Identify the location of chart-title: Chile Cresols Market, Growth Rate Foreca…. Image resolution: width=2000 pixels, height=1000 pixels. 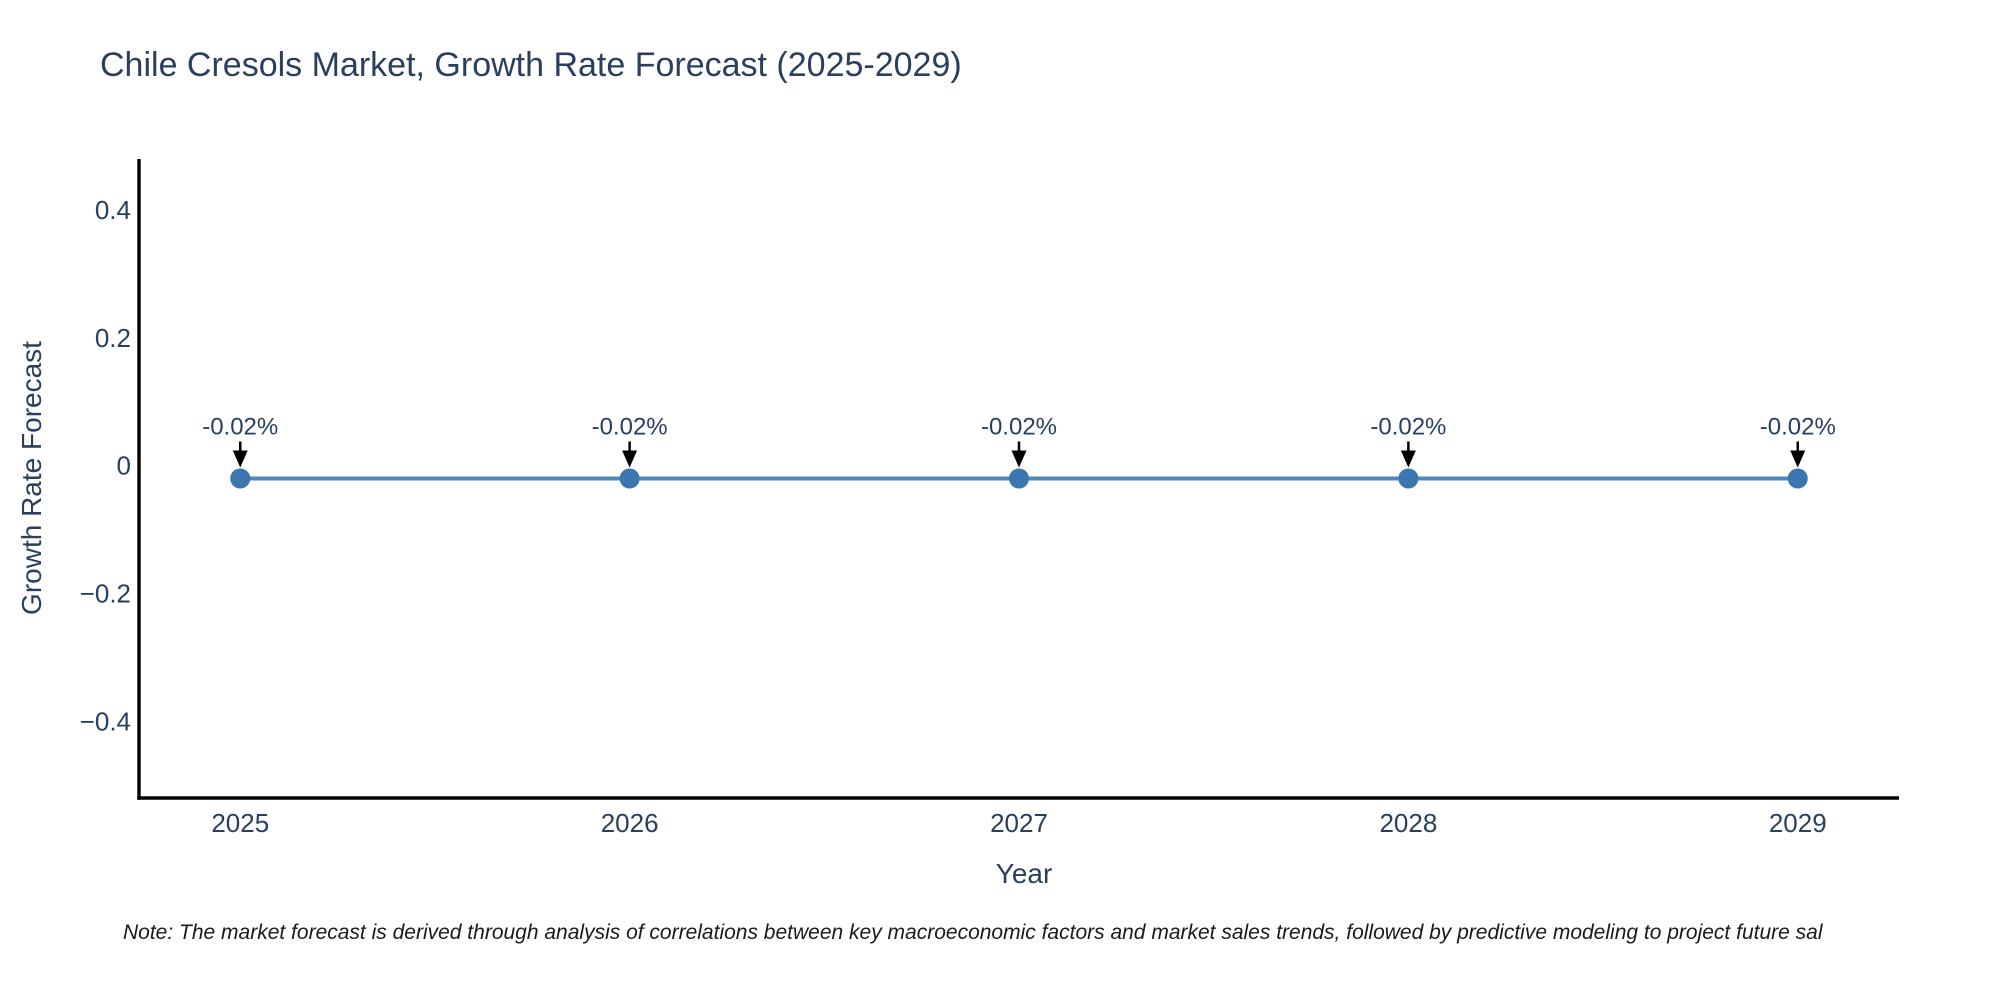
(531, 65).